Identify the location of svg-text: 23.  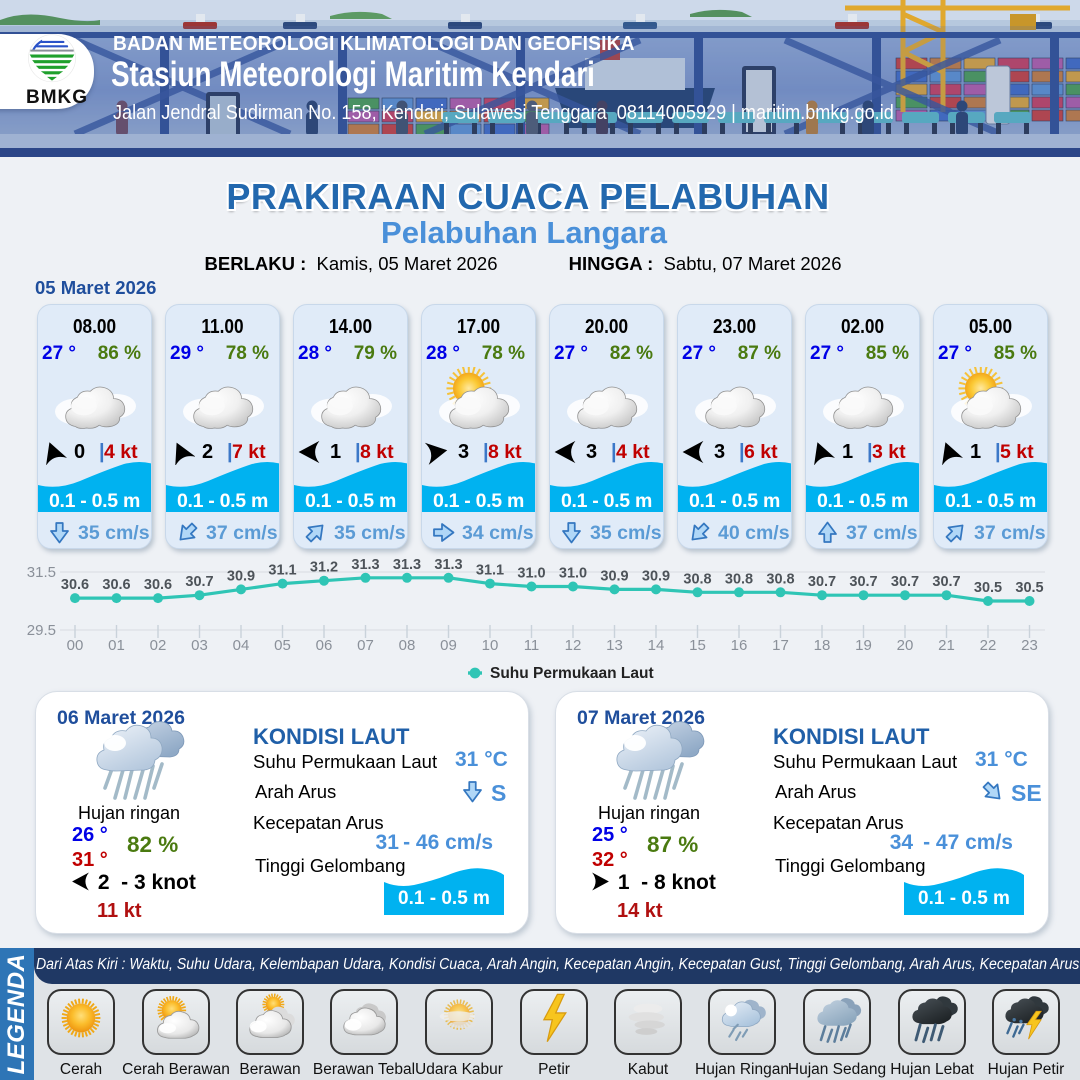
(1029, 645).